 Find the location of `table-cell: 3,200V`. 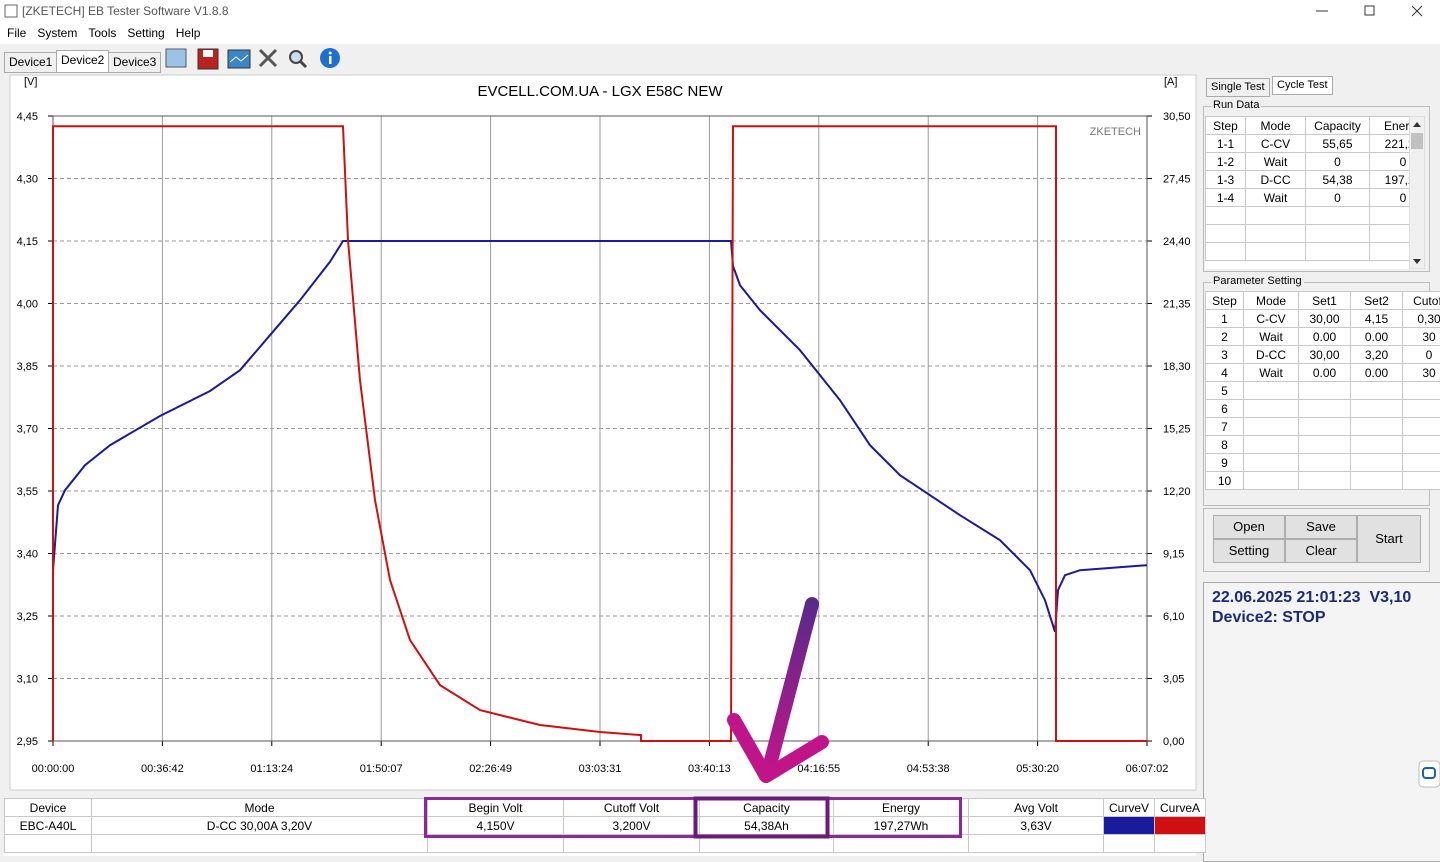

table-cell: 3,200V is located at coordinates (632, 826).